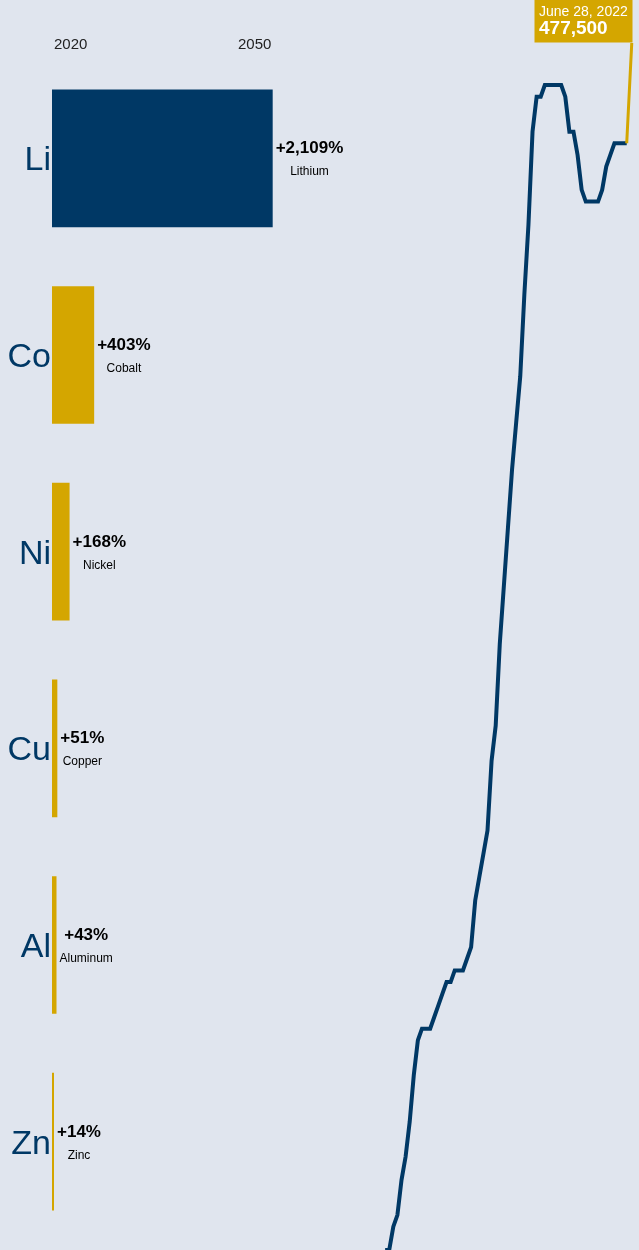  Describe the element at coordinates (573, 28) in the screenshot. I see `text: 477,500` at that location.